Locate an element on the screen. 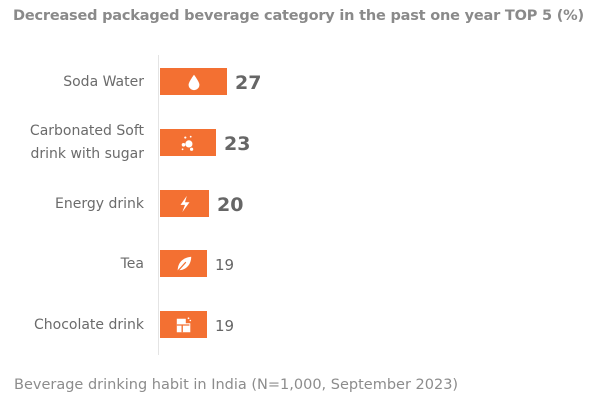 The width and height of the screenshot is (611, 410). value-label: 27 is located at coordinates (248, 83).